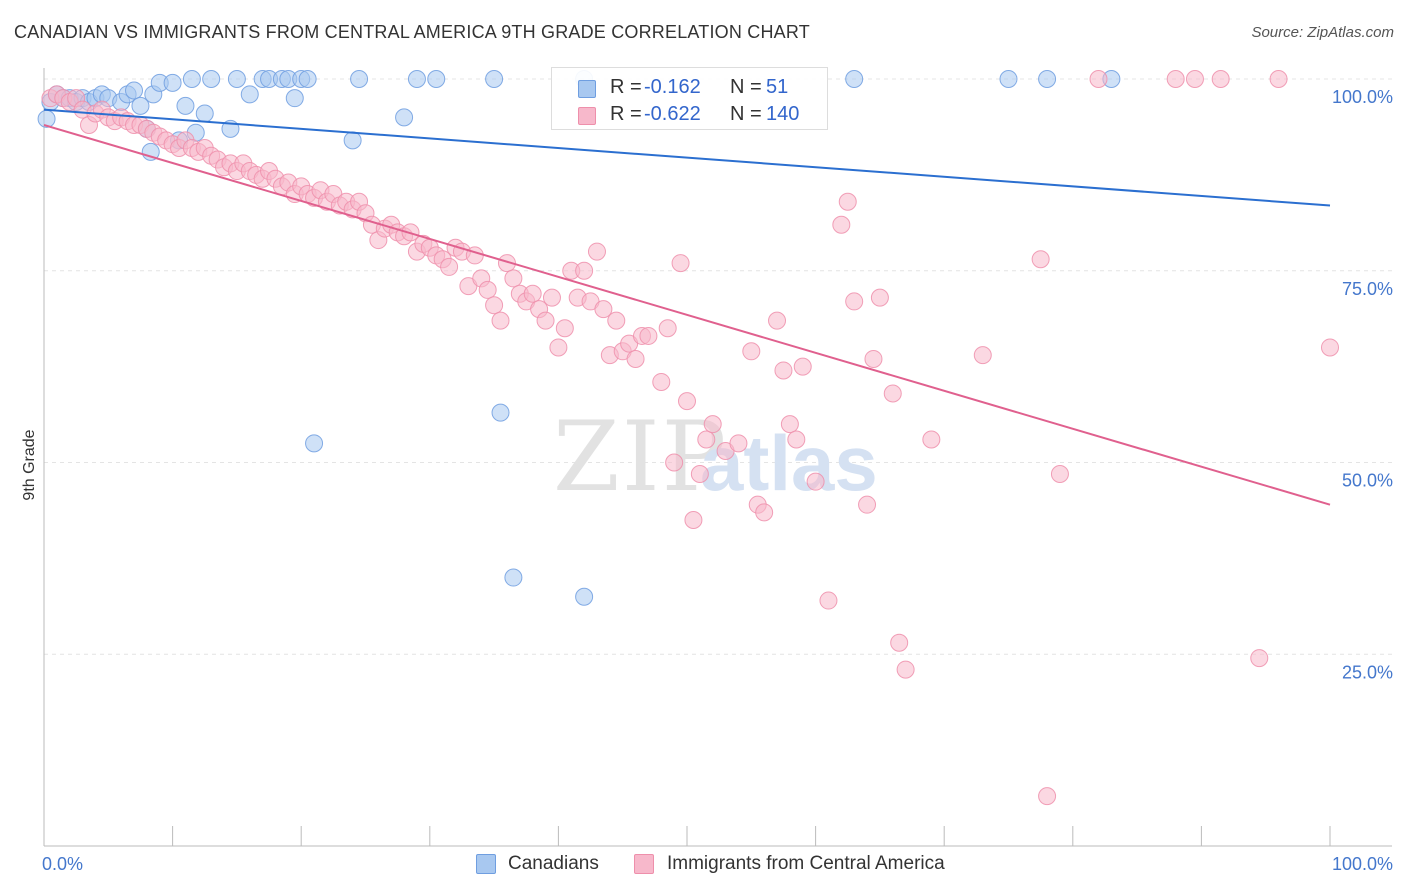 Image resolution: width=1406 pixels, height=892 pixels. Describe the element at coordinates (789, 463) in the screenshot. I see `watermark-atlas: atlas` at that location.